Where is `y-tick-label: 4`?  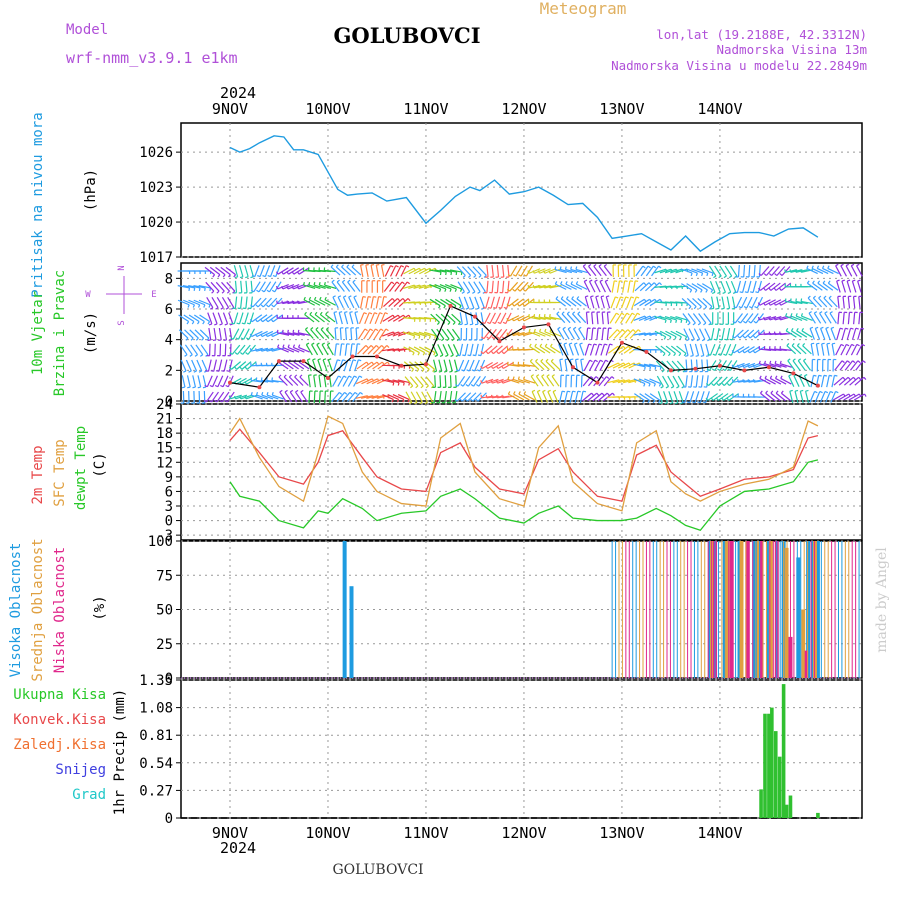 y-tick-label: 4 is located at coordinates (169, 341).